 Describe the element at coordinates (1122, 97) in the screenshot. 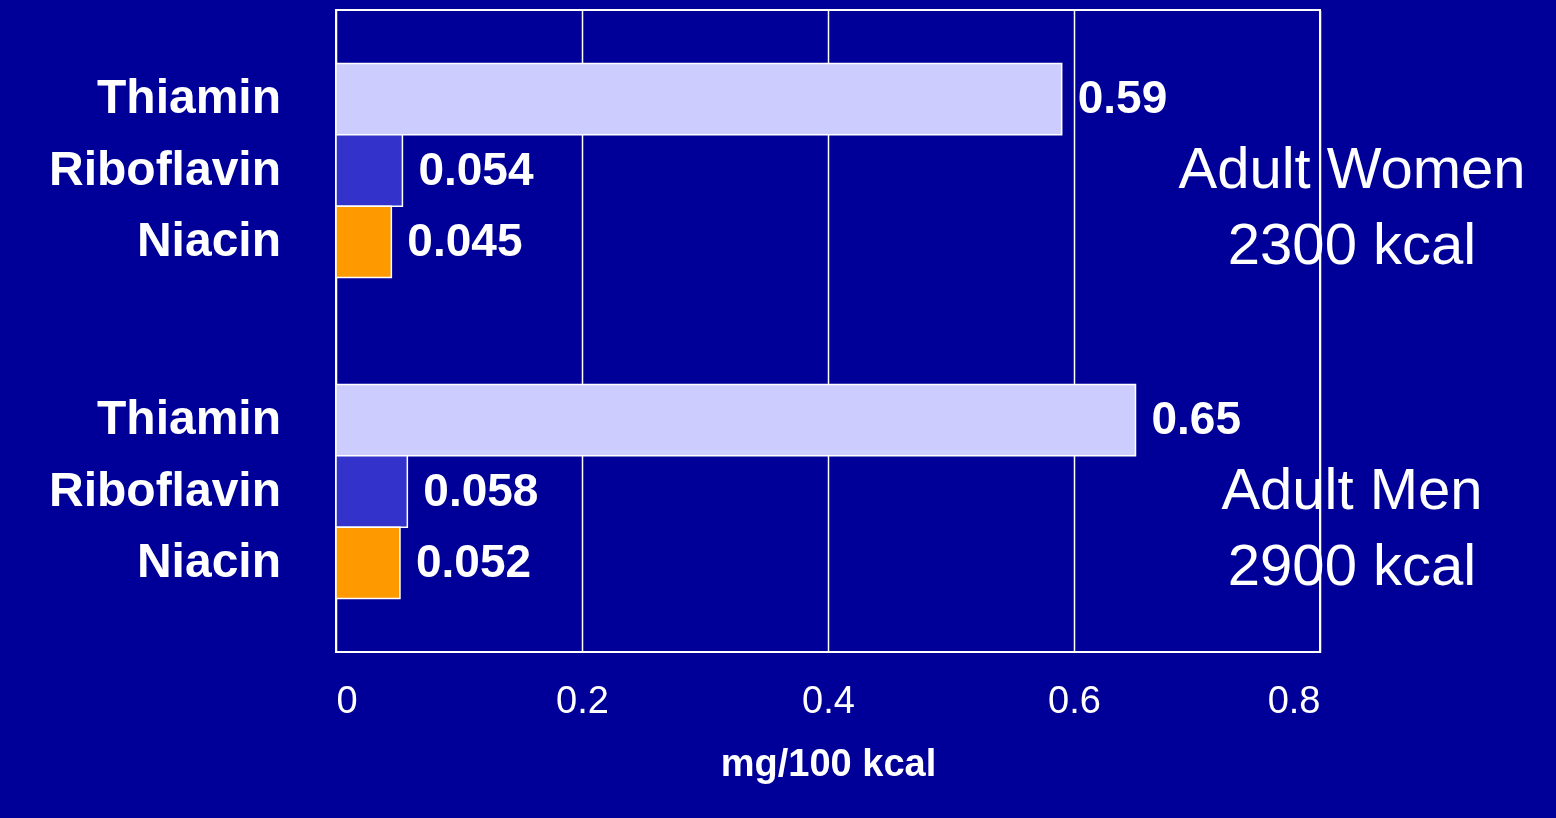

I see `data-label: 0.59` at that location.